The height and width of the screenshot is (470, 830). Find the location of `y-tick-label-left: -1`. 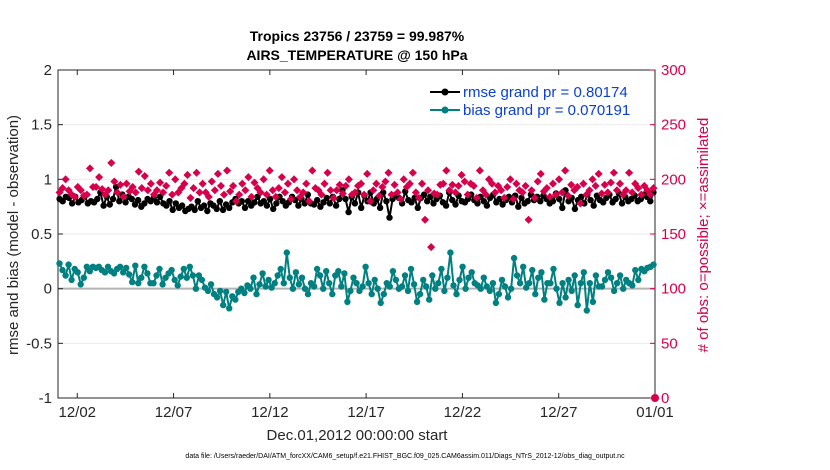

y-tick-label-left: -1 is located at coordinates (45, 398).